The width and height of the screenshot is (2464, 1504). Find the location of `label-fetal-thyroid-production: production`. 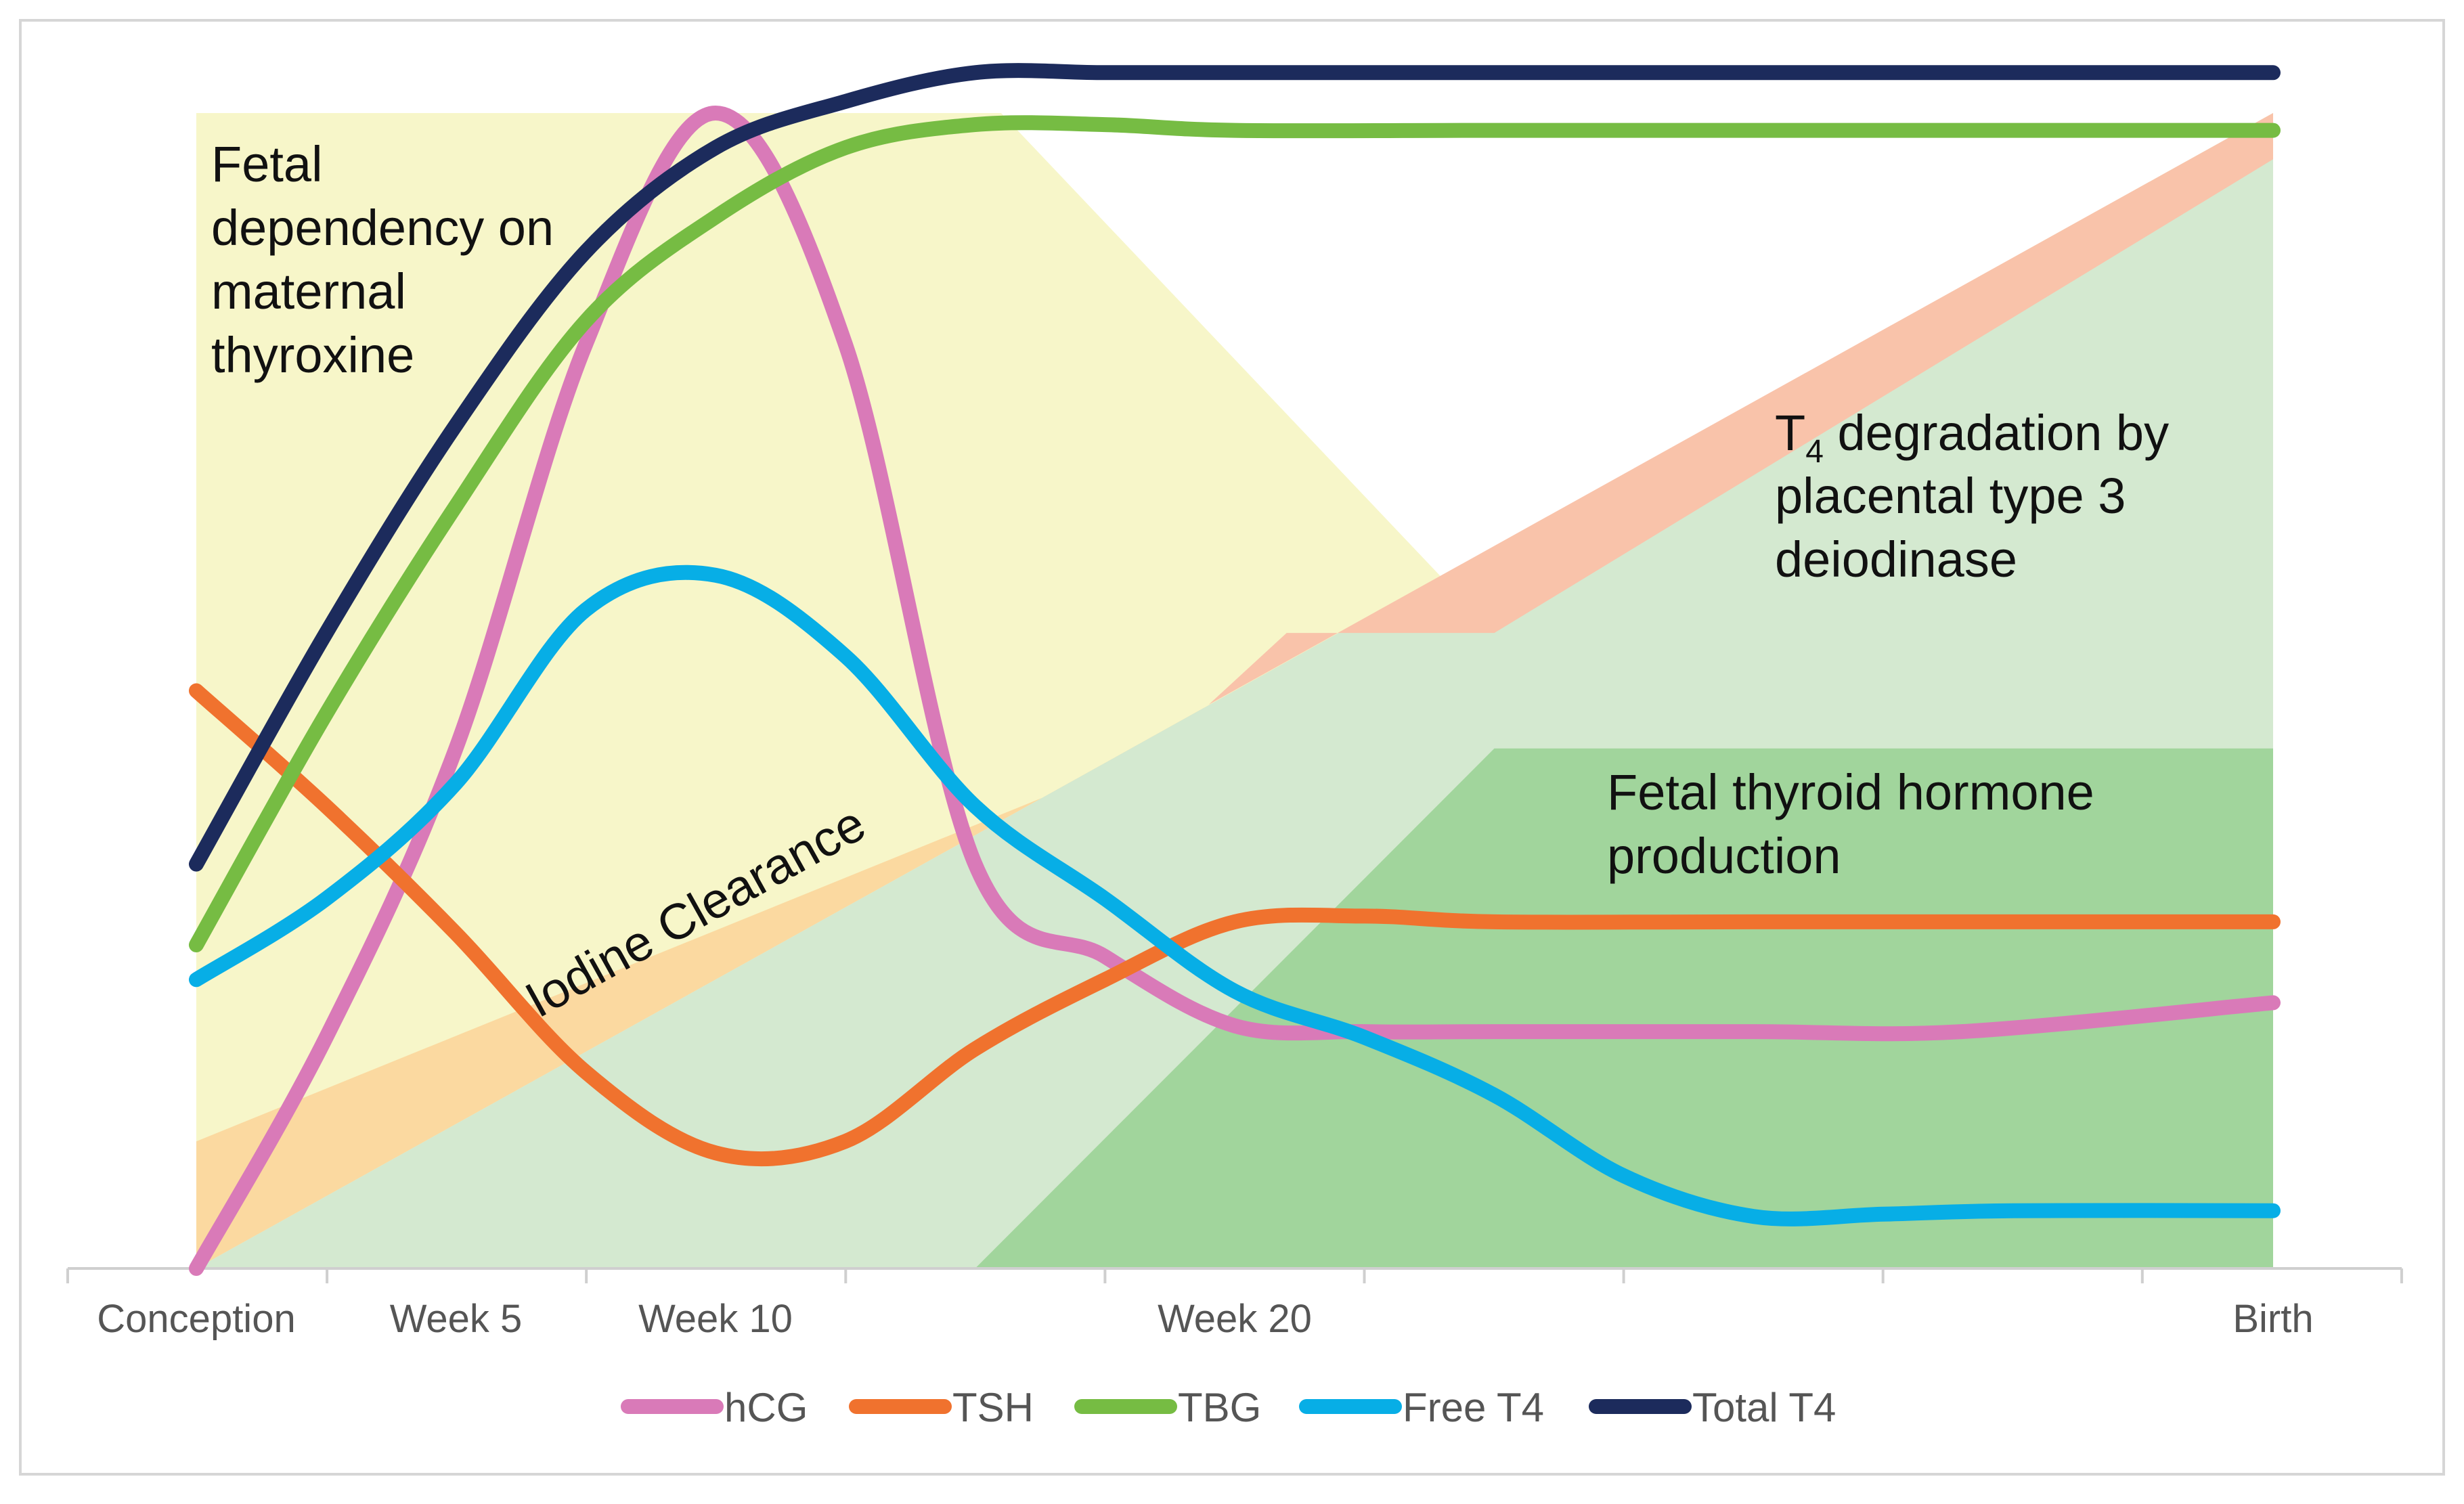

label-fetal-thyroid-production: production is located at coordinates (1724, 856).